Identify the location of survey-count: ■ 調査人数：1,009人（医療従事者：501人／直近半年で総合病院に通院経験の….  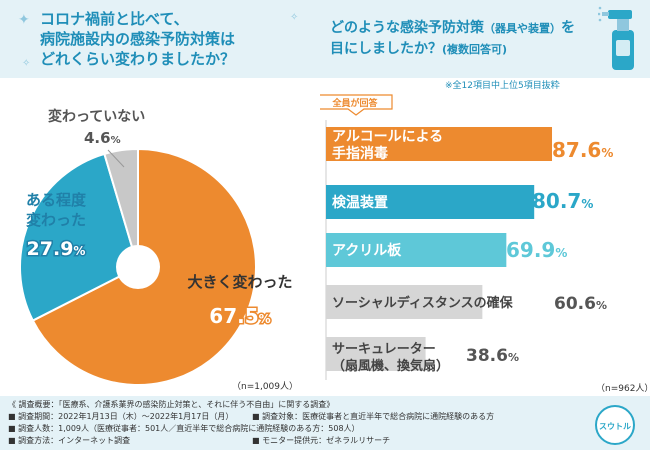
(184, 428).